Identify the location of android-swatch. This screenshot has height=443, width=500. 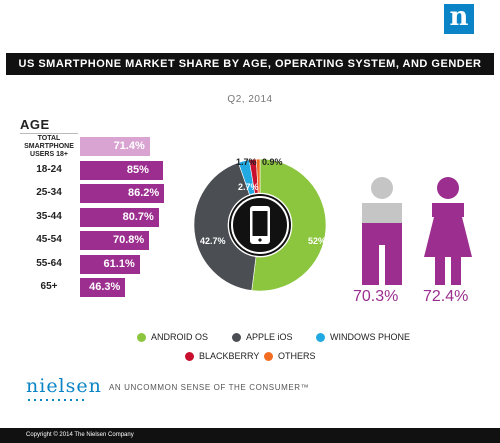
(141, 337).